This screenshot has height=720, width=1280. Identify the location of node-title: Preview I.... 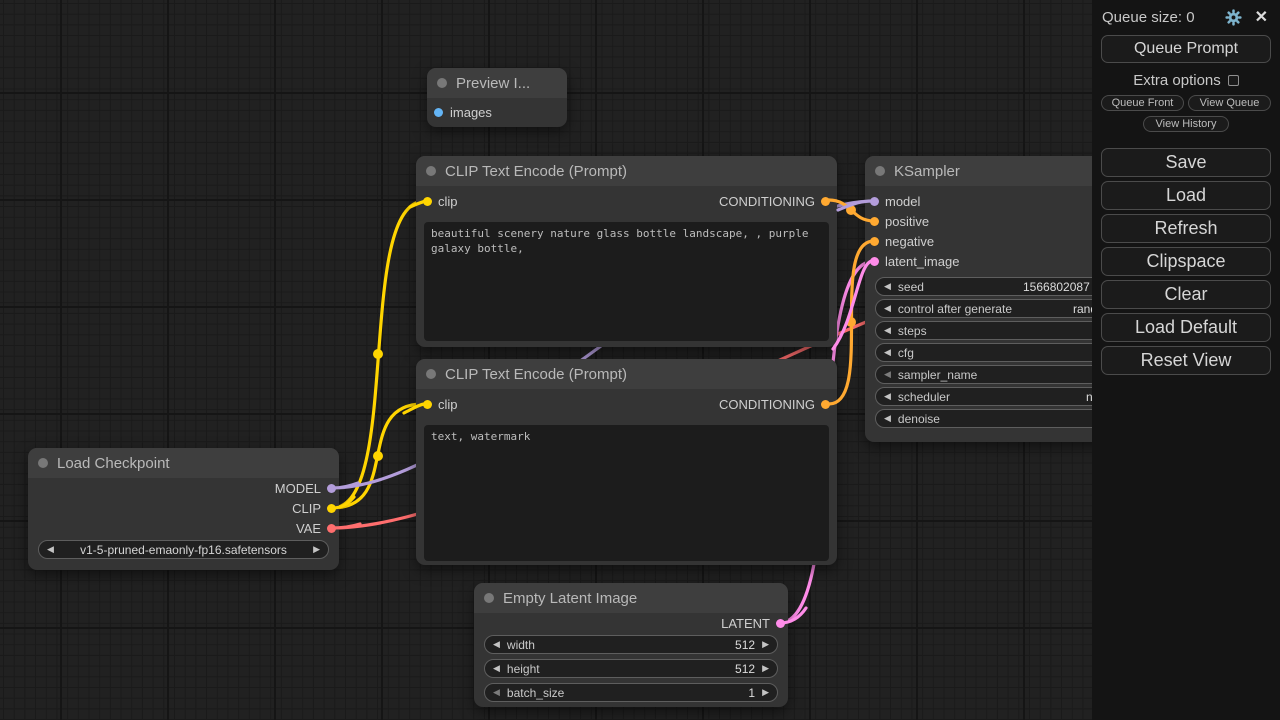
(493, 83).